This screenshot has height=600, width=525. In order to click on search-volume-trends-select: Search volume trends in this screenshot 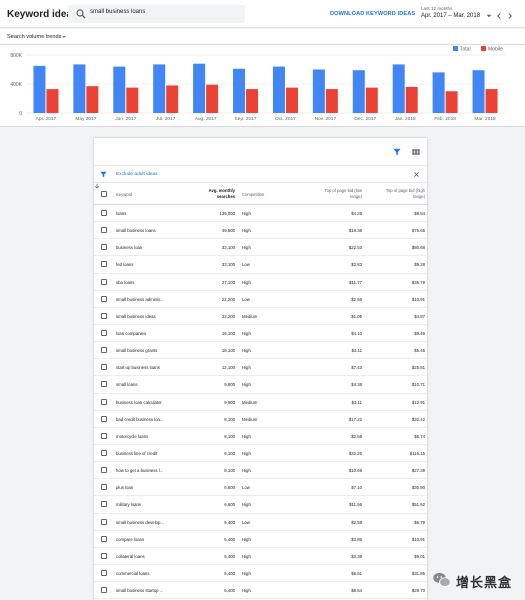, I will do `click(34, 37)`.